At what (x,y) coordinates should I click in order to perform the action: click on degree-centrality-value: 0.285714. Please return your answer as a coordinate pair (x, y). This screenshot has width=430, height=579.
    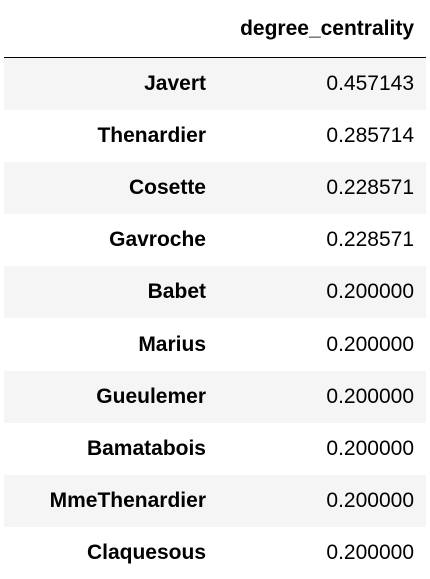
    Looking at the image, I should click on (322, 136).